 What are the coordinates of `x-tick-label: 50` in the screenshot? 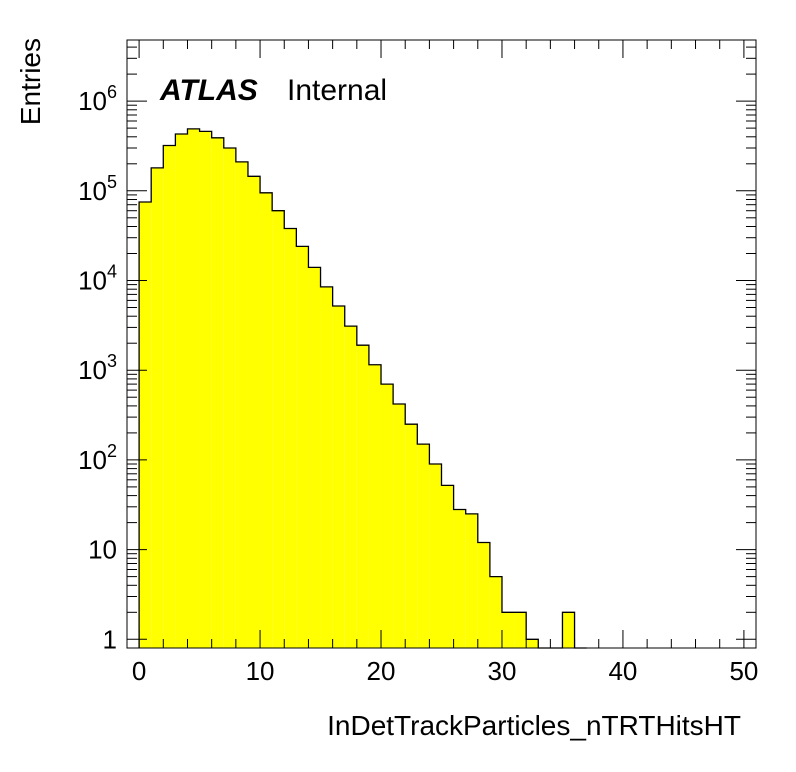 It's located at (743, 671).